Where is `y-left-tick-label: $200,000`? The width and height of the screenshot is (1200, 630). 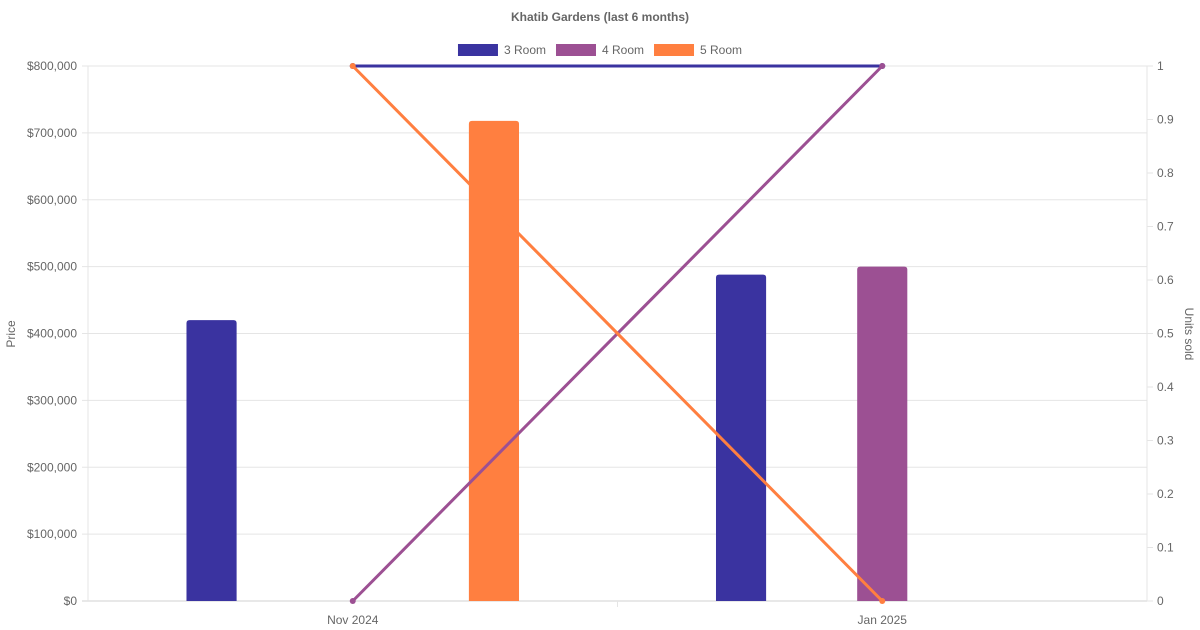
y-left-tick-label: $200,000 is located at coordinates (52, 467).